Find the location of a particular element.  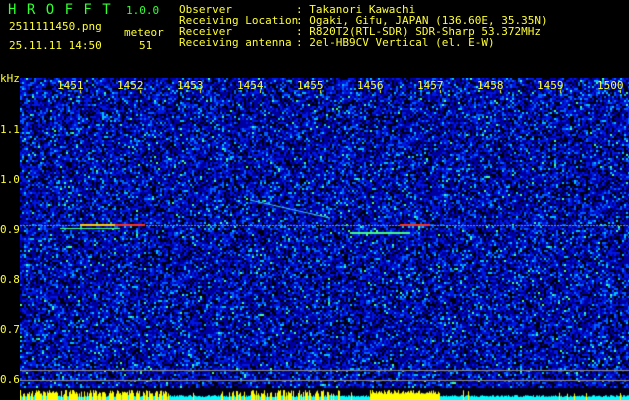

file-name: 2511111450.png is located at coordinates (55, 26).